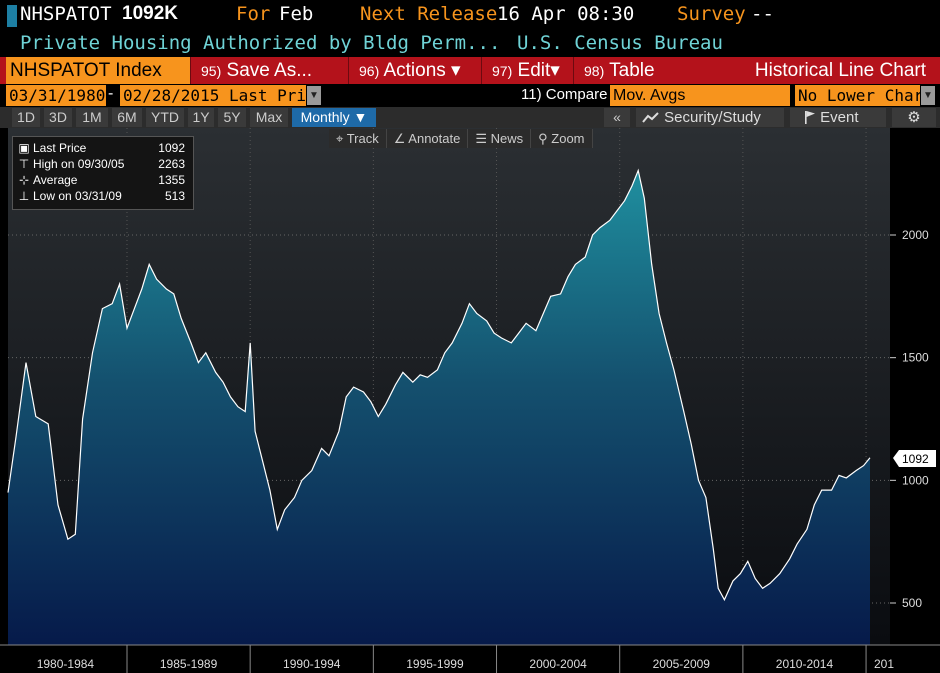 Image resolution: width=940 pixels, height=673 pixels. I want to click on command-cursor, so click(12, 16).